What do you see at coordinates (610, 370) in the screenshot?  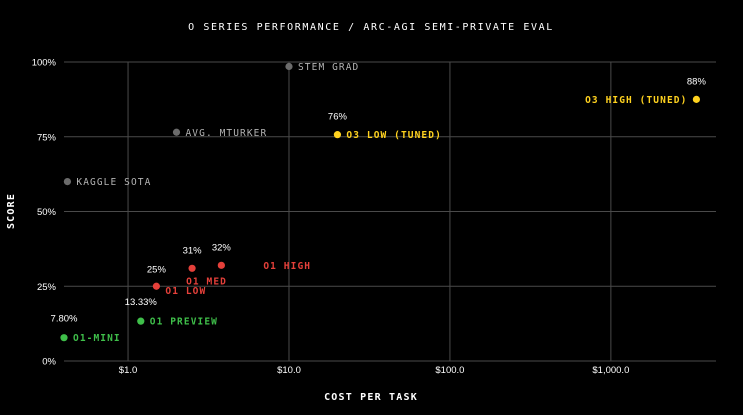 I see `x-tick-label: $1,000.0` at bounding box center [610, 370].